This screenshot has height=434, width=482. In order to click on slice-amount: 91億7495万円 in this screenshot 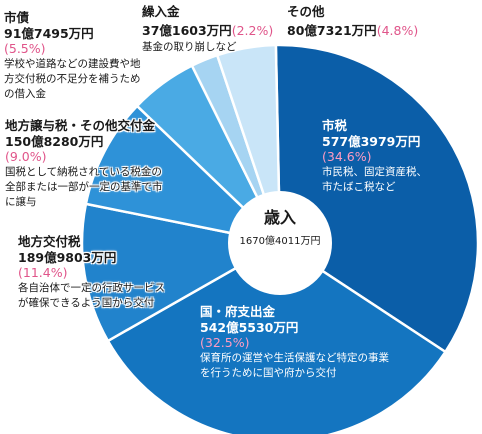, I will do `click(49, 33)`.